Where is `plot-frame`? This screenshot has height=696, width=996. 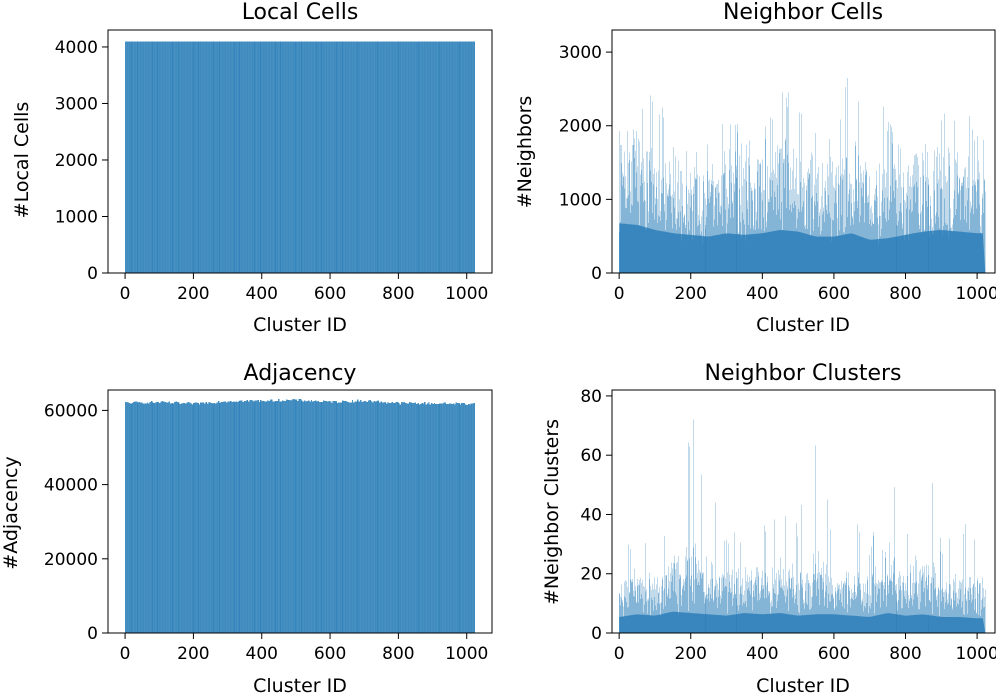
plot-frame is located at coordinates (803, 151).